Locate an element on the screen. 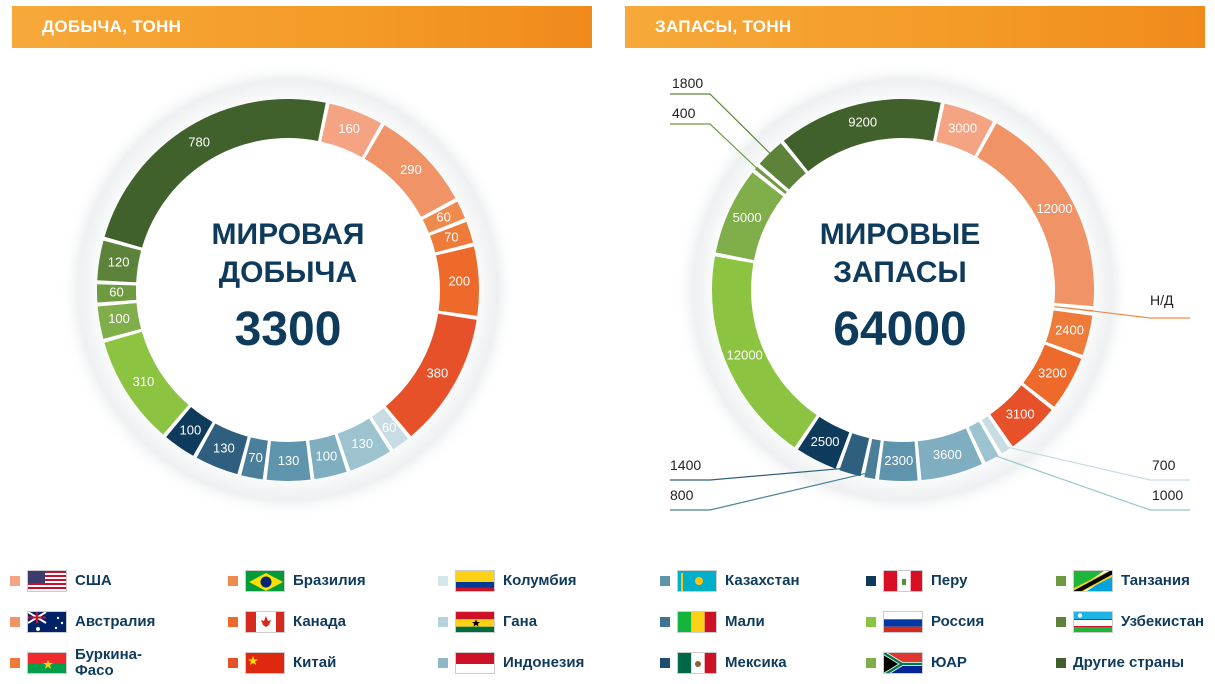 The height and width of the screenshot is (684, 1215). bf-flag-icon is located at coordinates (47, 663).